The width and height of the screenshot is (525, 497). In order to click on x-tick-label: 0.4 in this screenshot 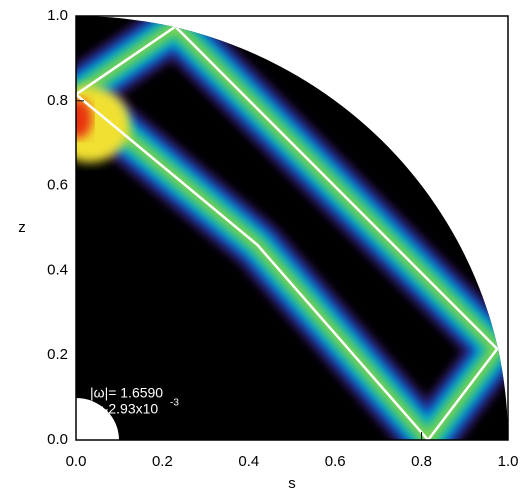, I will do `click(248, 461)`.